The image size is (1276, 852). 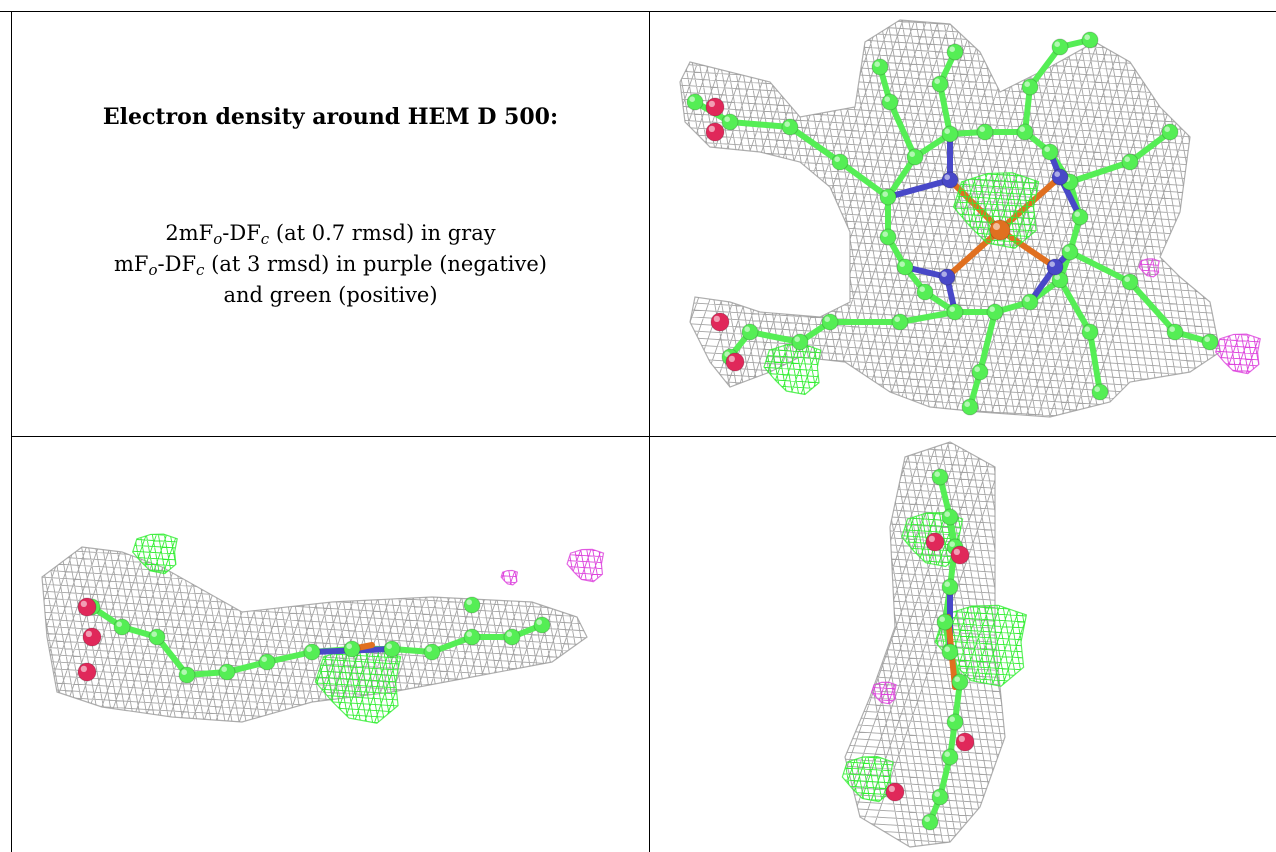 I want to click on density-negative-small-outline, so click(x=509, y=577).